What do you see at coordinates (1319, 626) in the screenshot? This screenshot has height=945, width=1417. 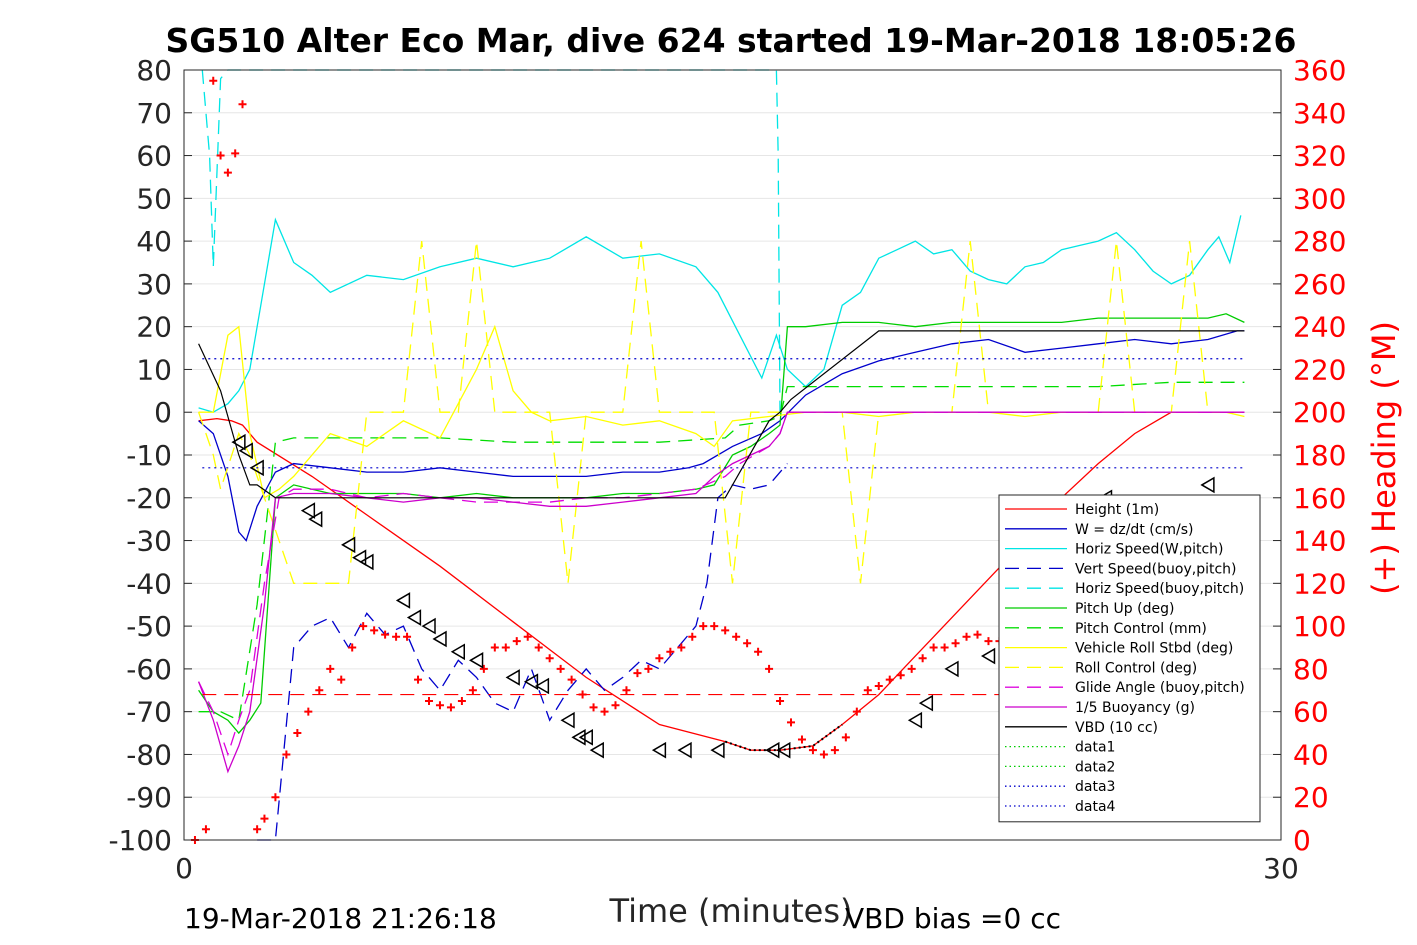 I see `right-tick-label: 100` at bounding box center [1319, 626].